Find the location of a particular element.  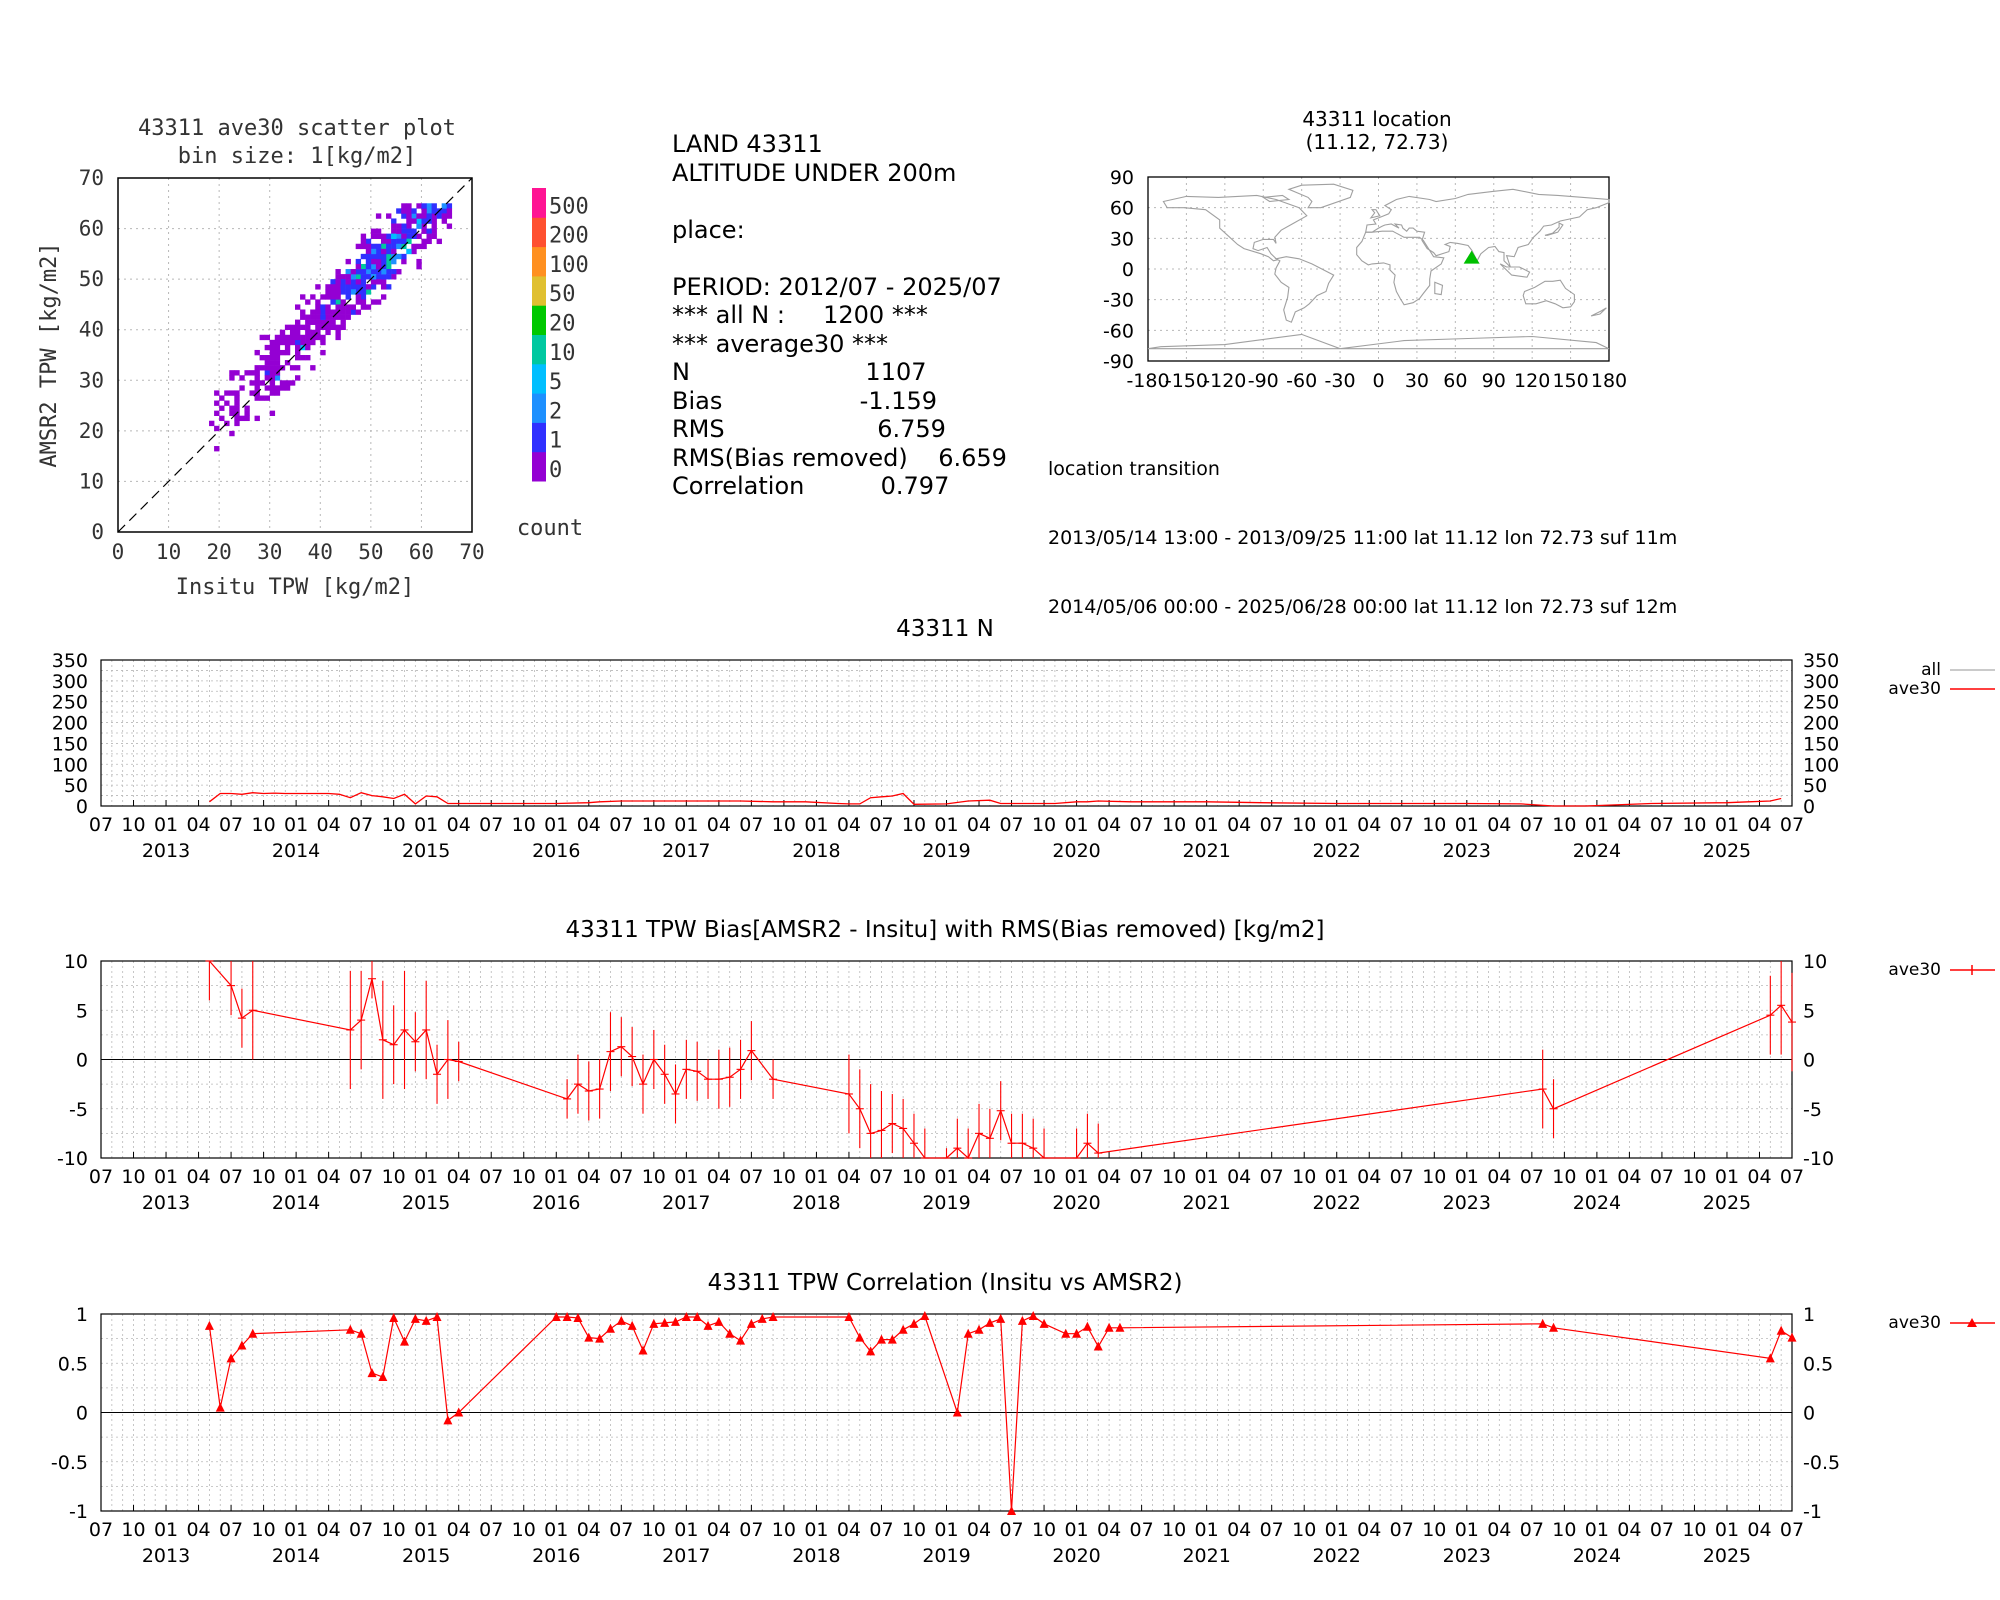

ytick-right: 200 is located at coordinates (1821, 724).